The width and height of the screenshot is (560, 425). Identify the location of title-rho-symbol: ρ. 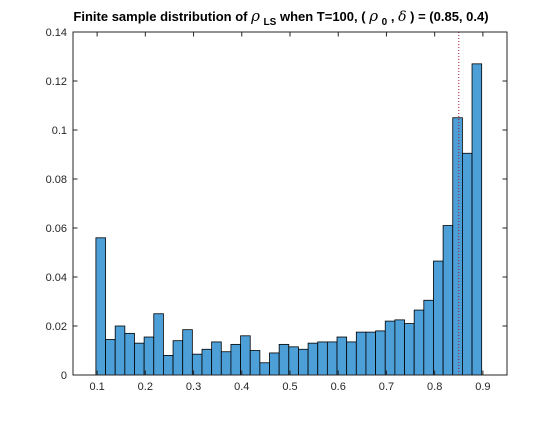
(255, 16).